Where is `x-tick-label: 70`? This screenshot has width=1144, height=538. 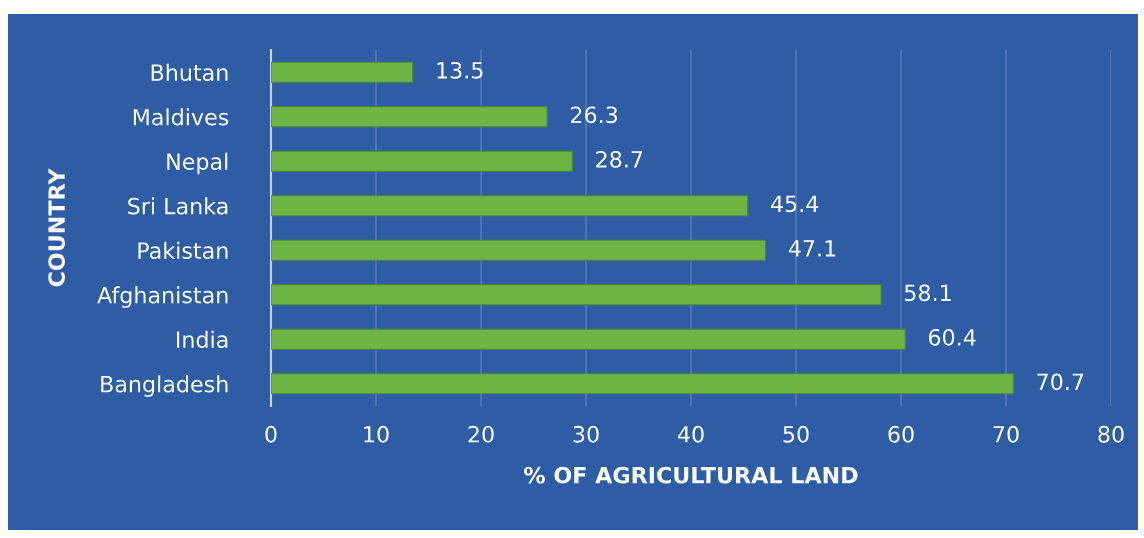
x-tick-label: 70 is located at coordinates (1006, 434).